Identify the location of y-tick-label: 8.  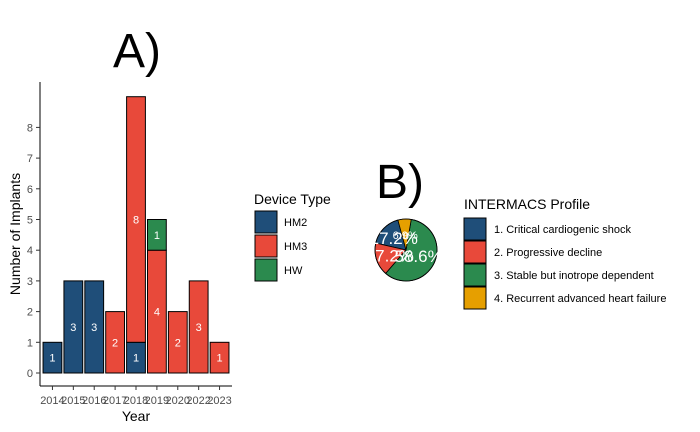
(30, 128).